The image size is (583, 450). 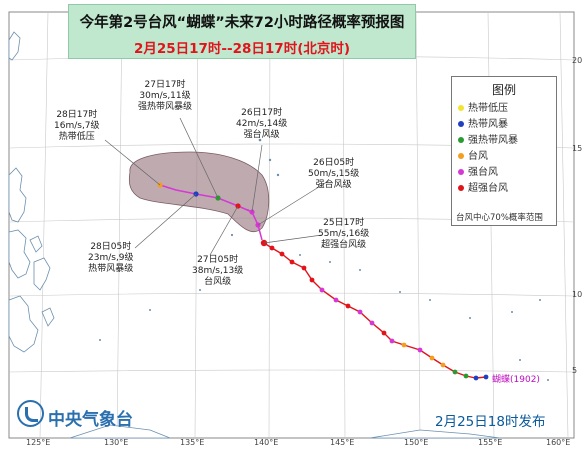 What do you see at coordinates (31, 260) in the screenshot?
I see `land-philippines` at bounding box center [31, 260].